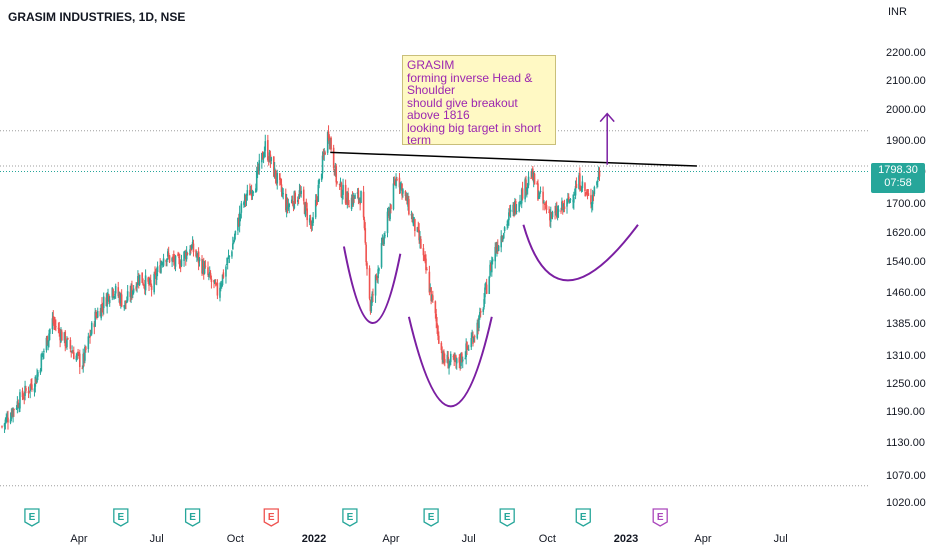 The image size is (932, 550). Describe the element at coordinates (781, 539) in the screenshot. I see `x-tick-label: Jul` at that location.